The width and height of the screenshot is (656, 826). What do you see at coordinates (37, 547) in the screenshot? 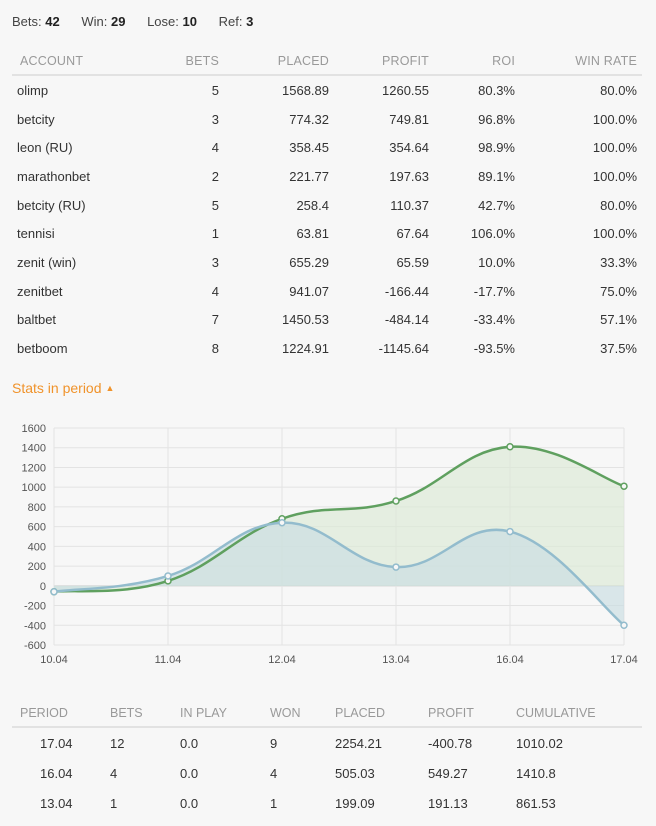
I see `y-tick-label: 400` at bounding box center [37, 547].